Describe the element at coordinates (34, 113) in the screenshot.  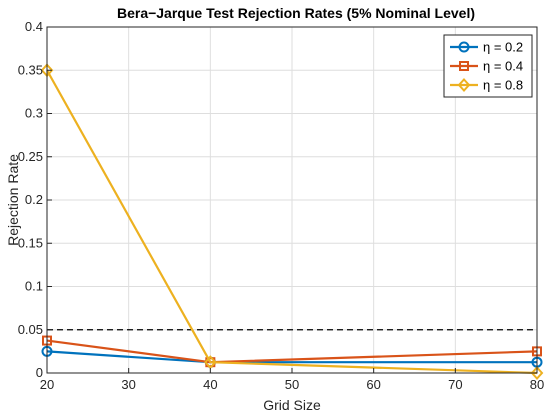
I see `y-tick-label: 0.3` at that location.